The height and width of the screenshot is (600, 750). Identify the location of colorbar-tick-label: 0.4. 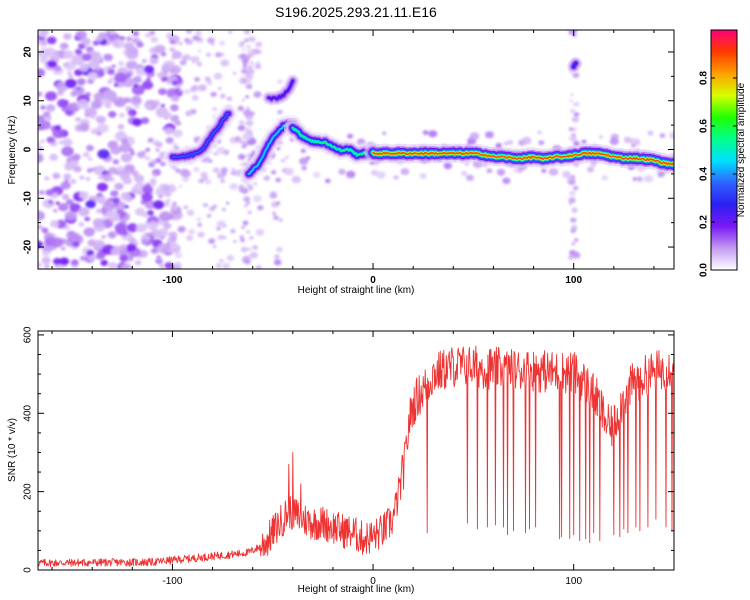
(704, 174).